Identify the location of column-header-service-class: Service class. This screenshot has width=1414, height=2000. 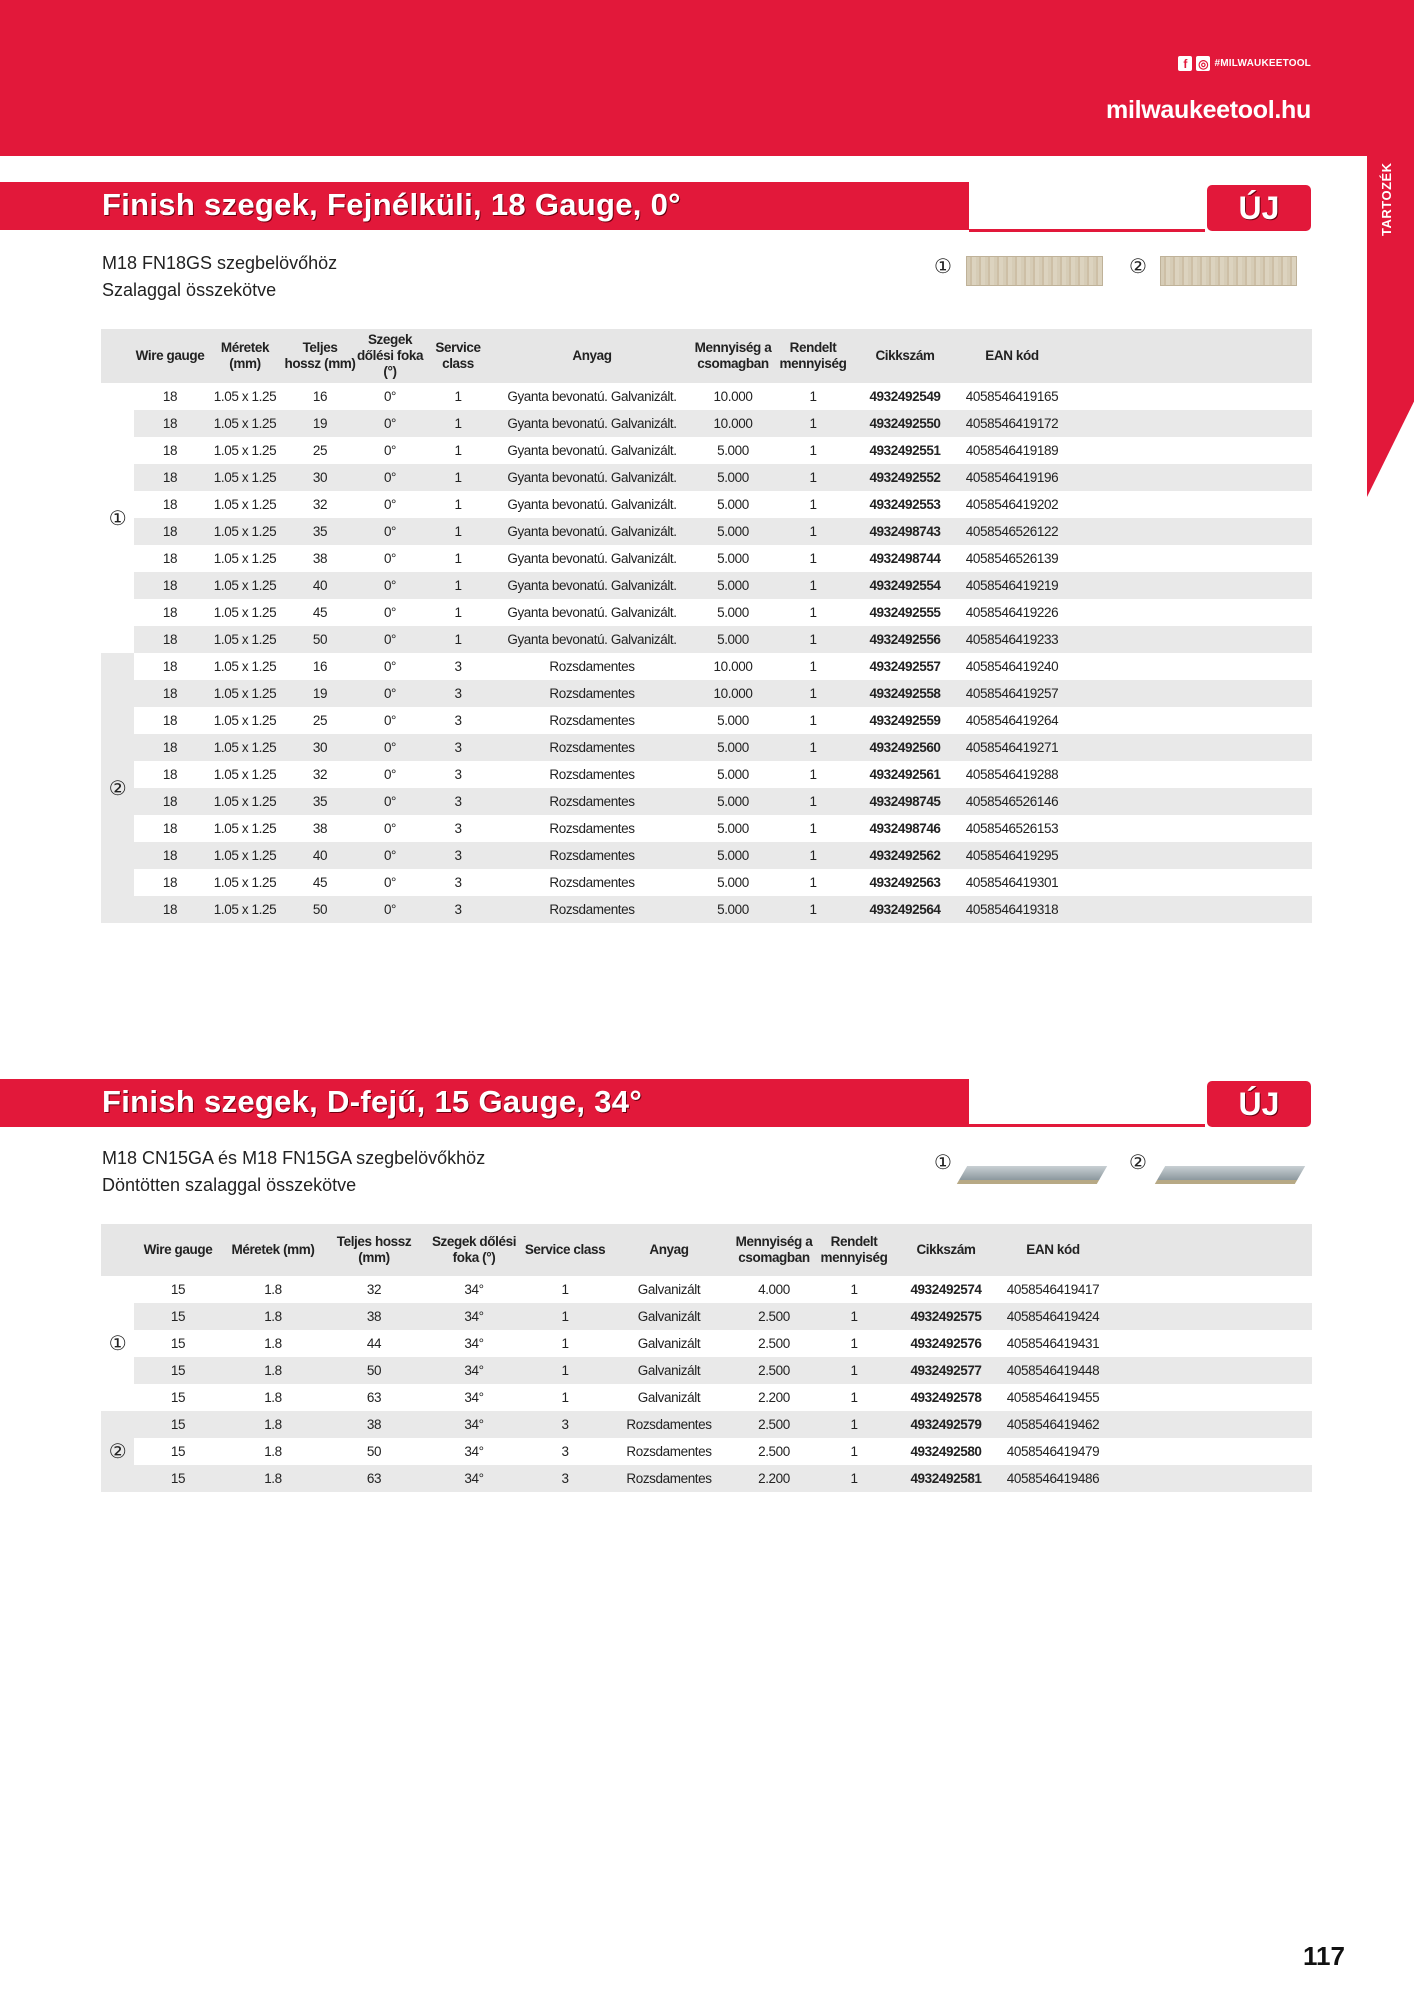
(565, 1250).